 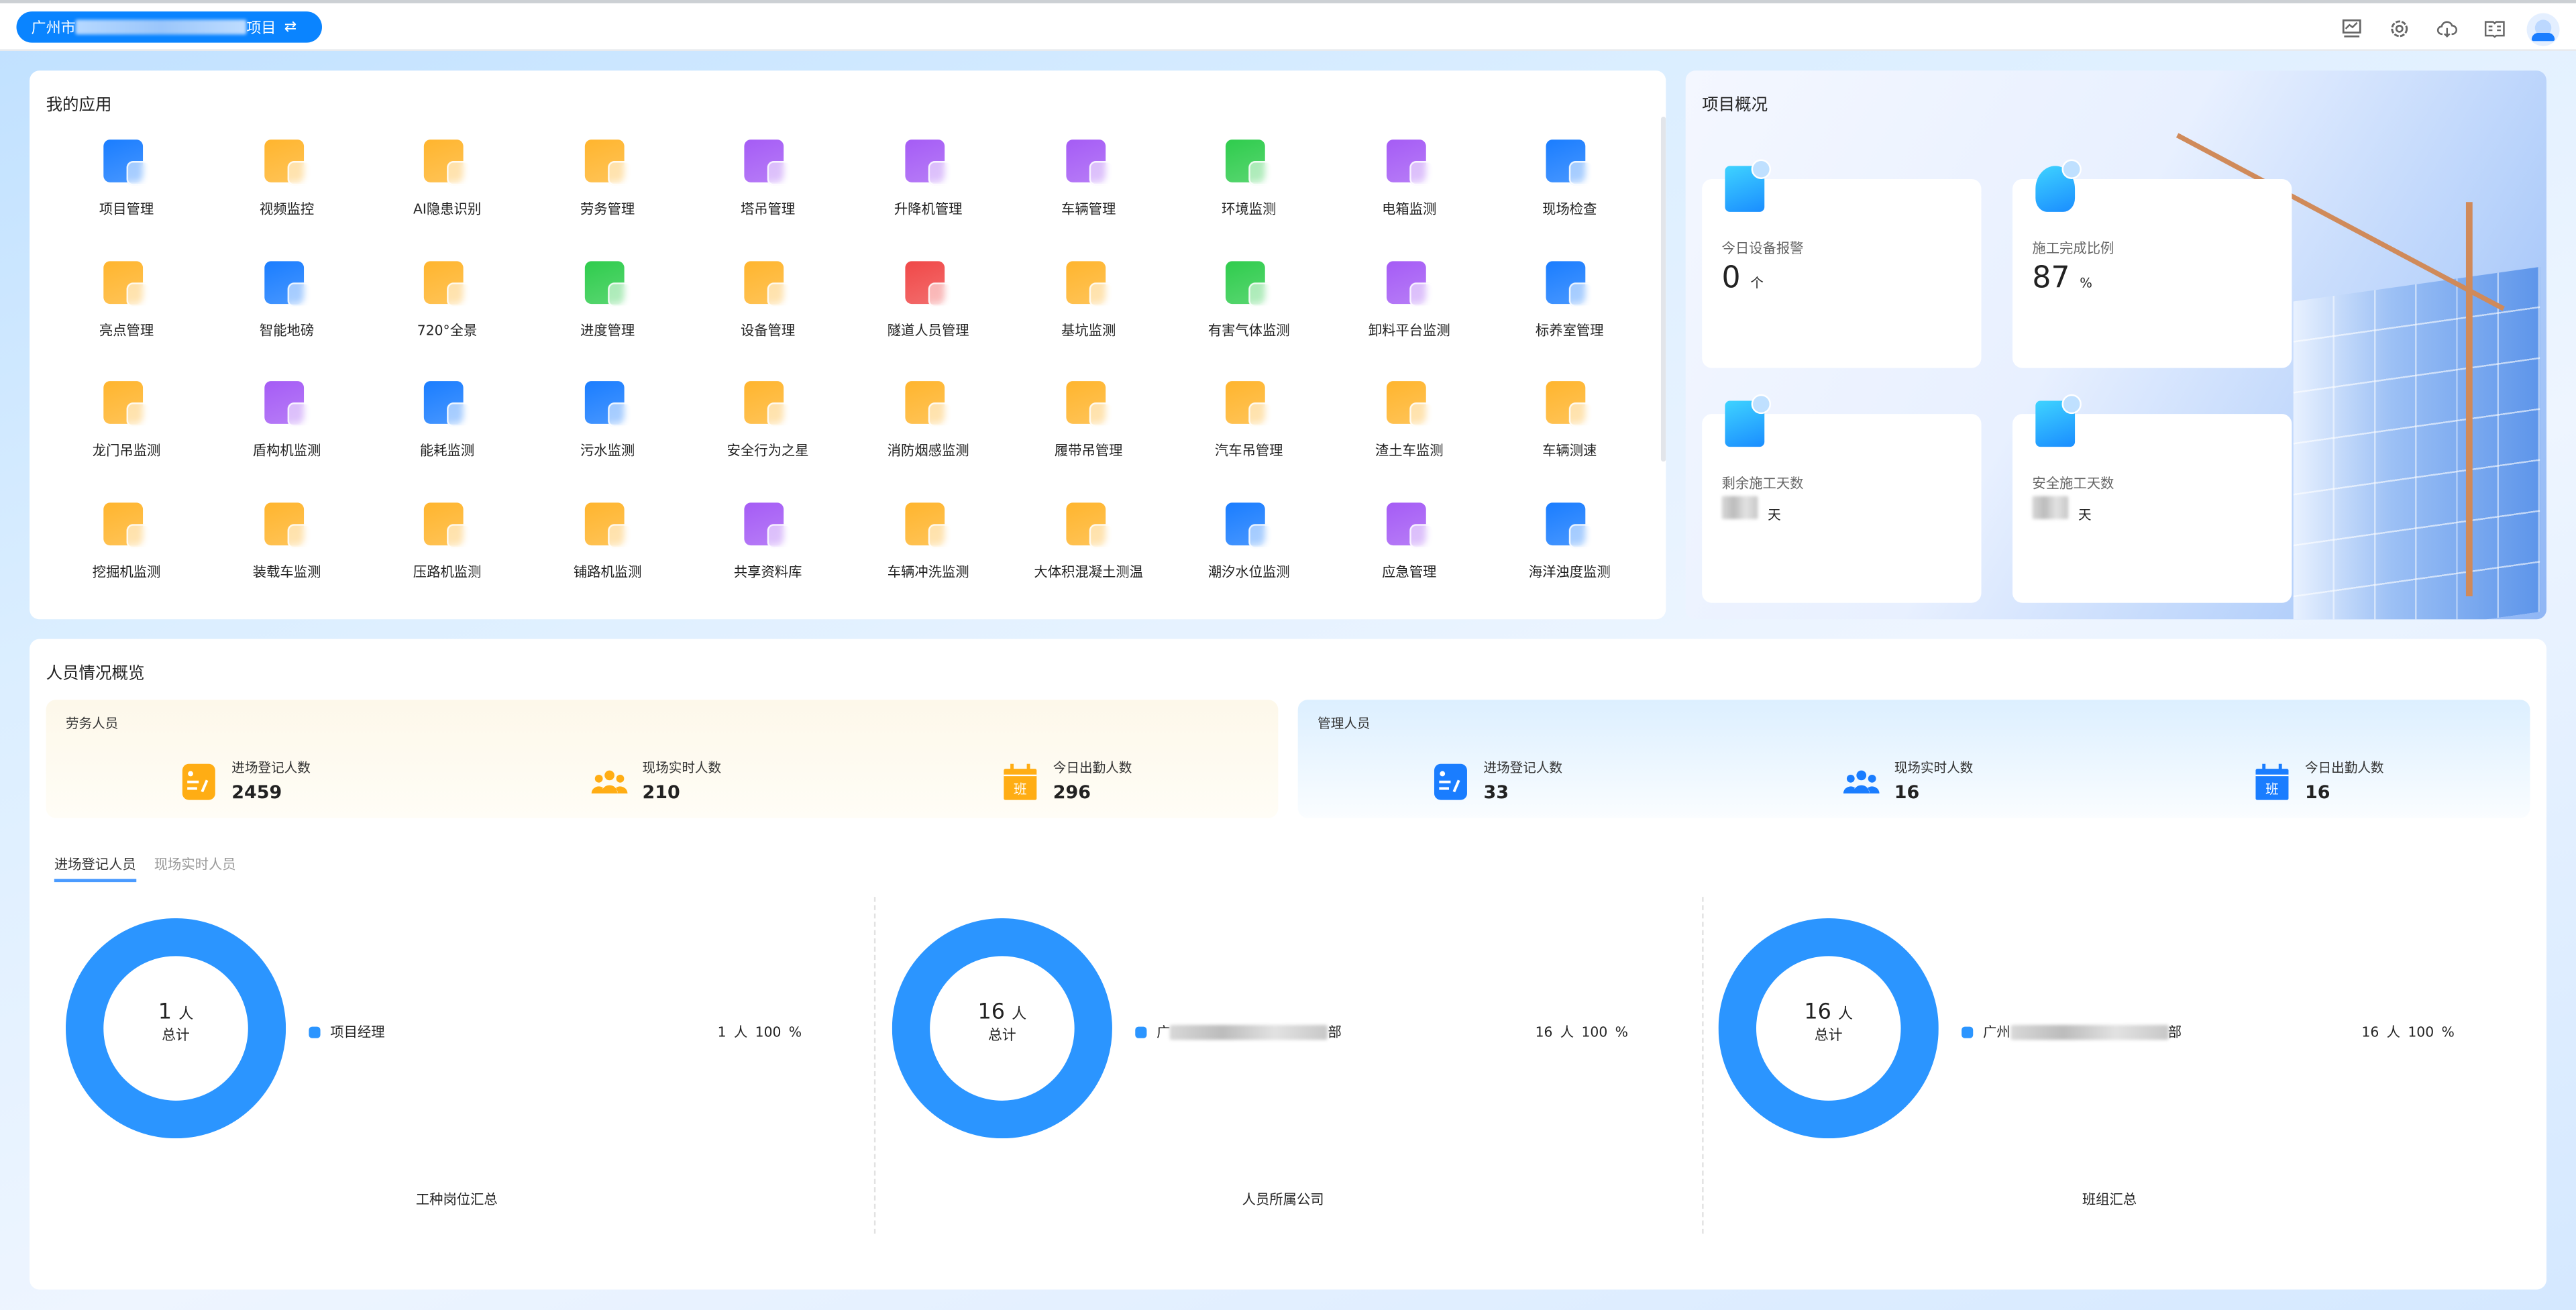 I want to click on app-tile: 现场检查, so click(x=1569, y=177).